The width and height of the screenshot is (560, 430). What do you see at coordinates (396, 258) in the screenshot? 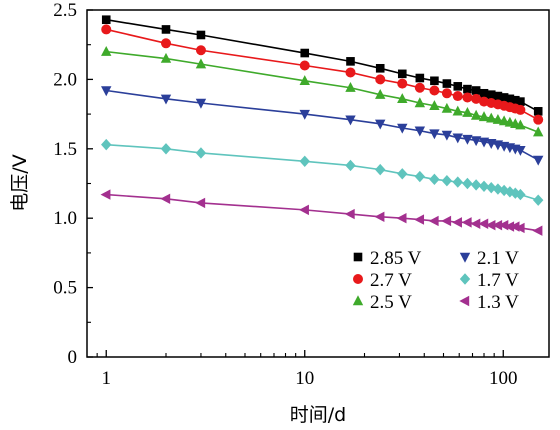
I see `legend-label: 2.85 V` at bounding box center [396, 258].